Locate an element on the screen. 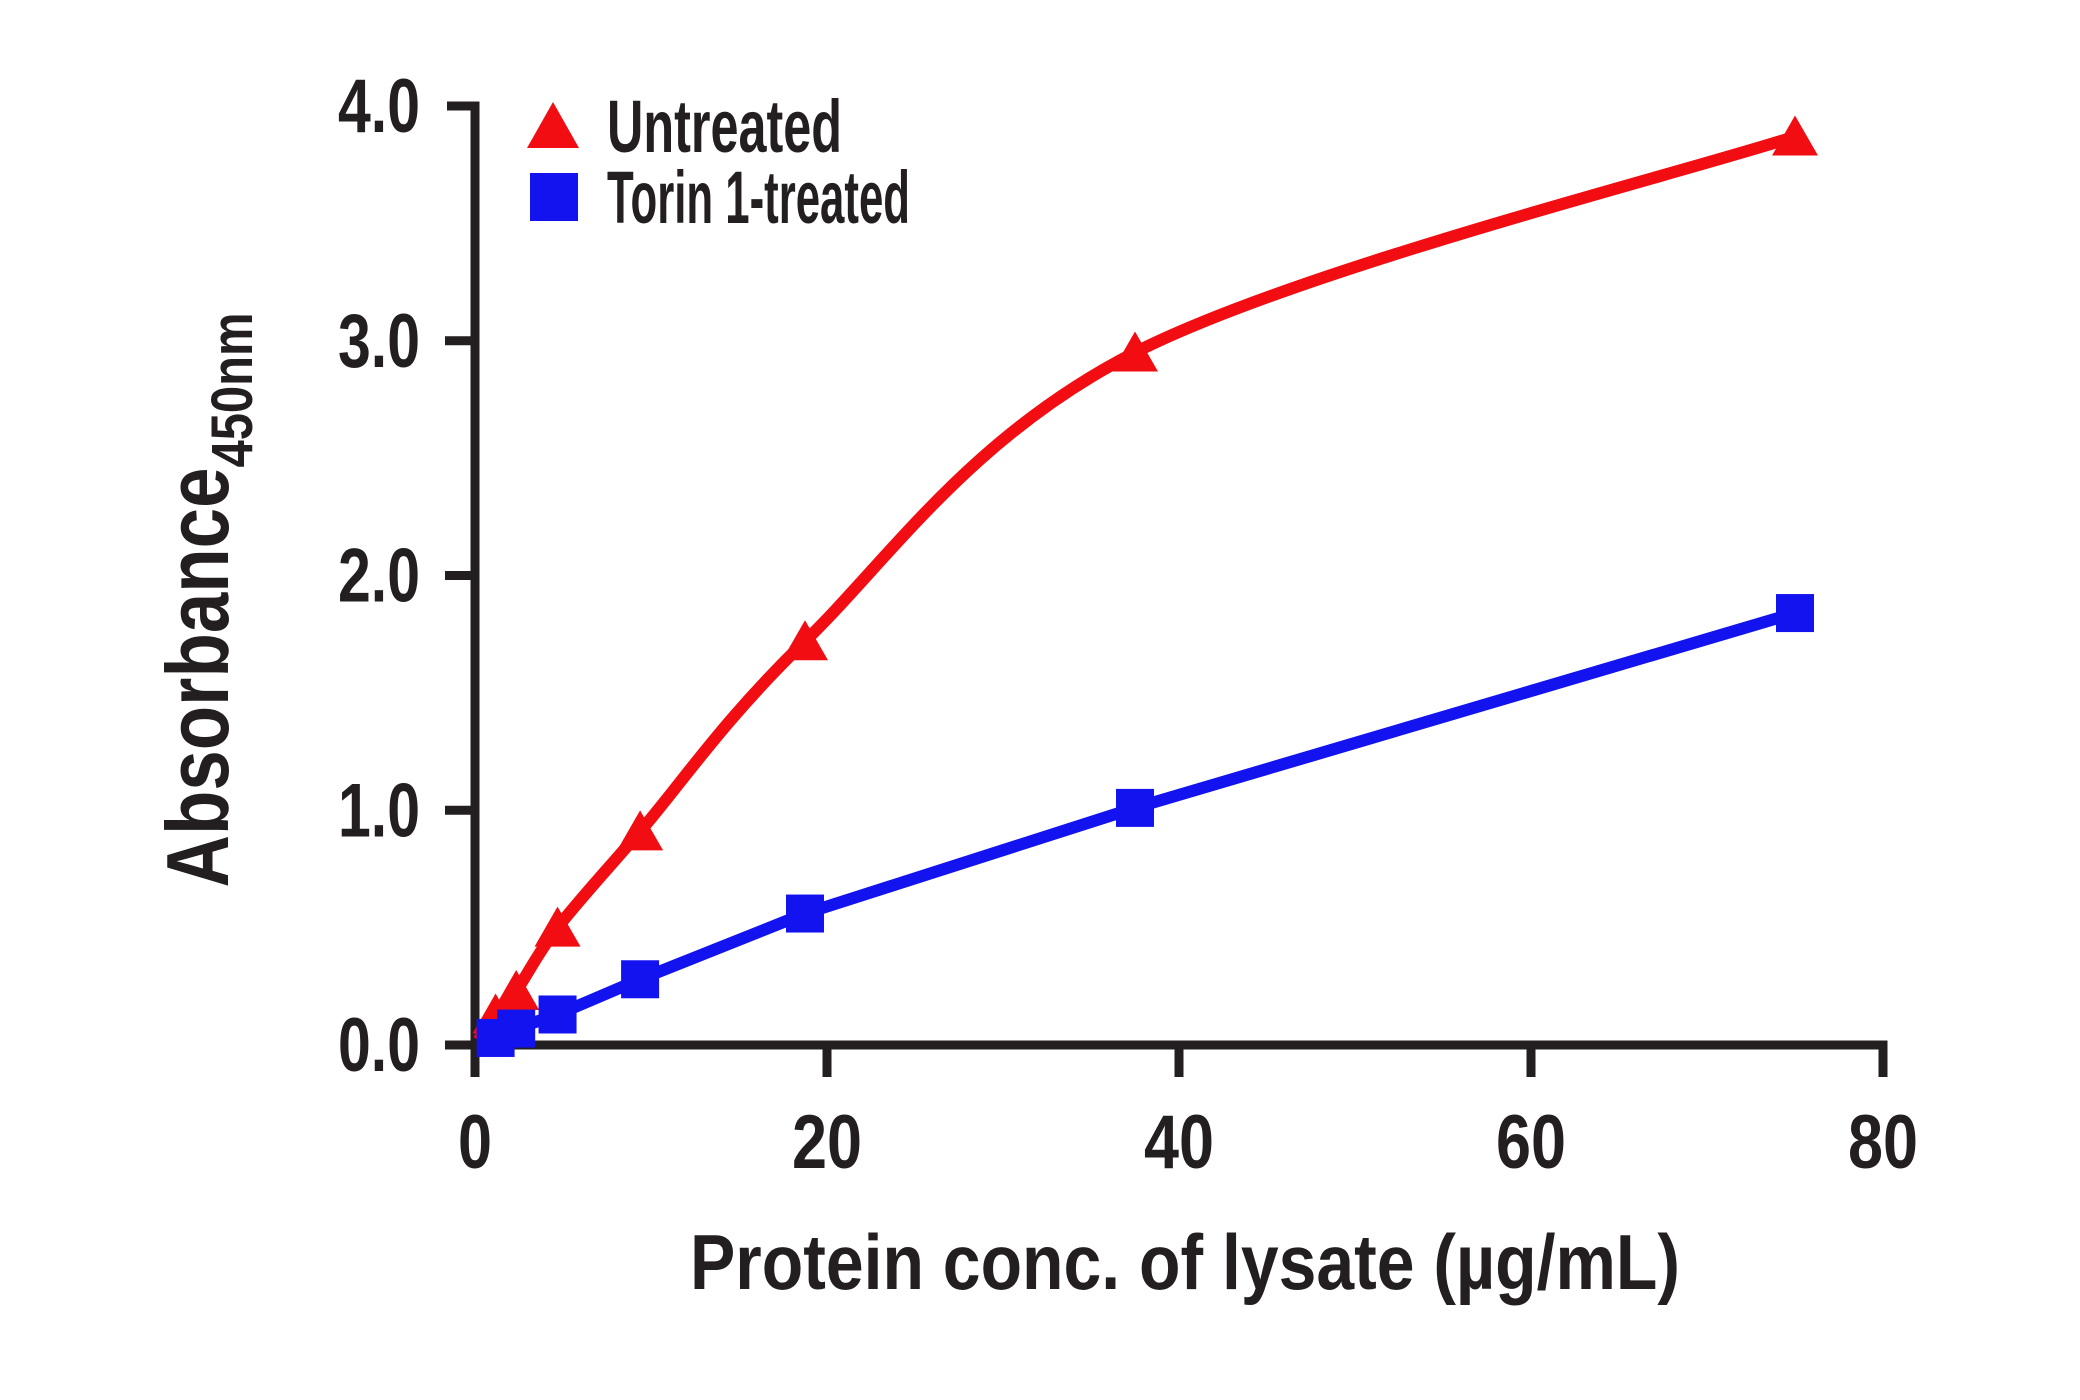  legend-label-torin: Torin 1-treated is located at coordinates (758, 197).